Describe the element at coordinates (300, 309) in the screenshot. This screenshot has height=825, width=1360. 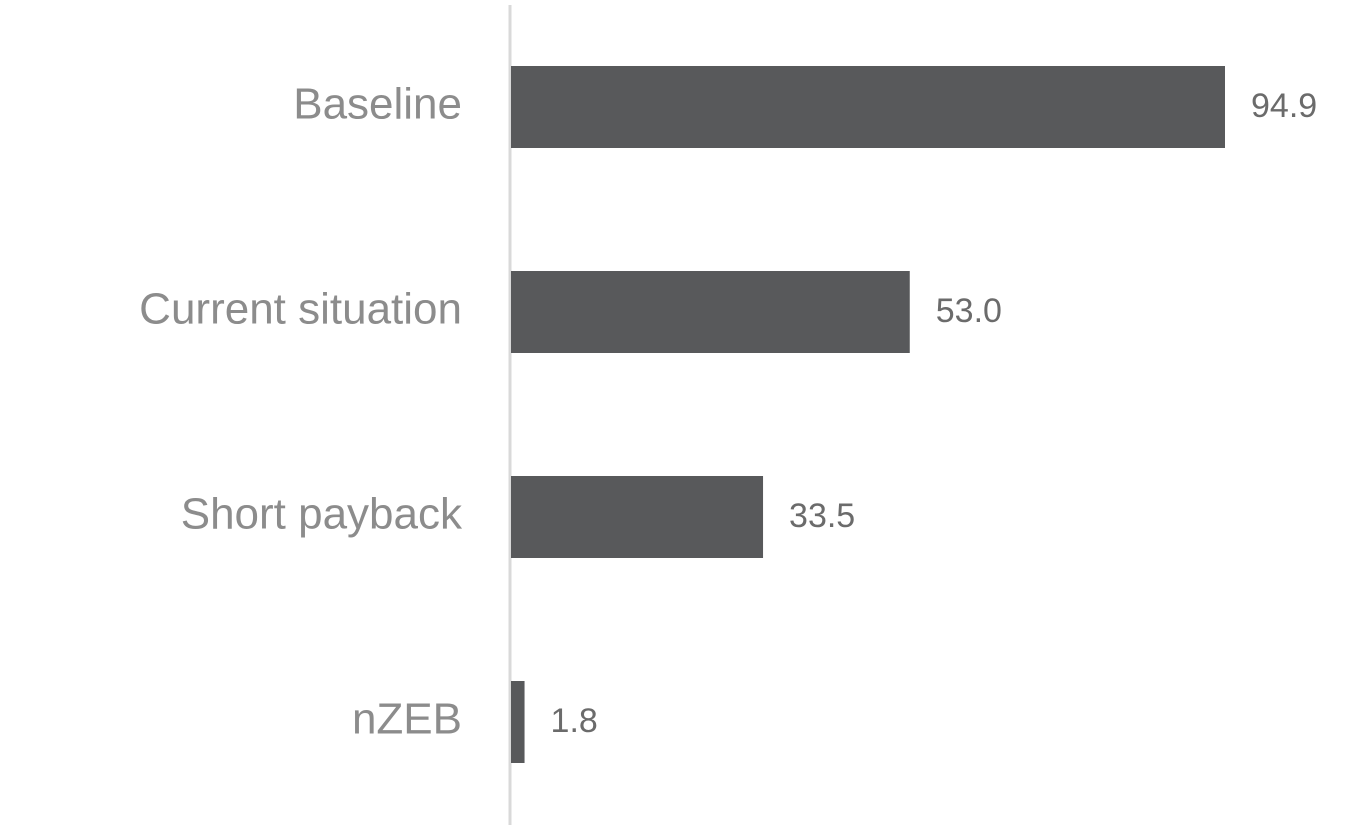
I see `category-label: Current situation` at that location.